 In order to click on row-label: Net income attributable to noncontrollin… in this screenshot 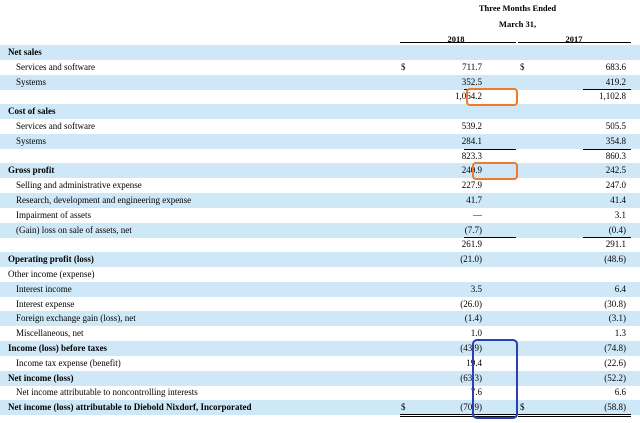, I will do `click(107, 392)`.